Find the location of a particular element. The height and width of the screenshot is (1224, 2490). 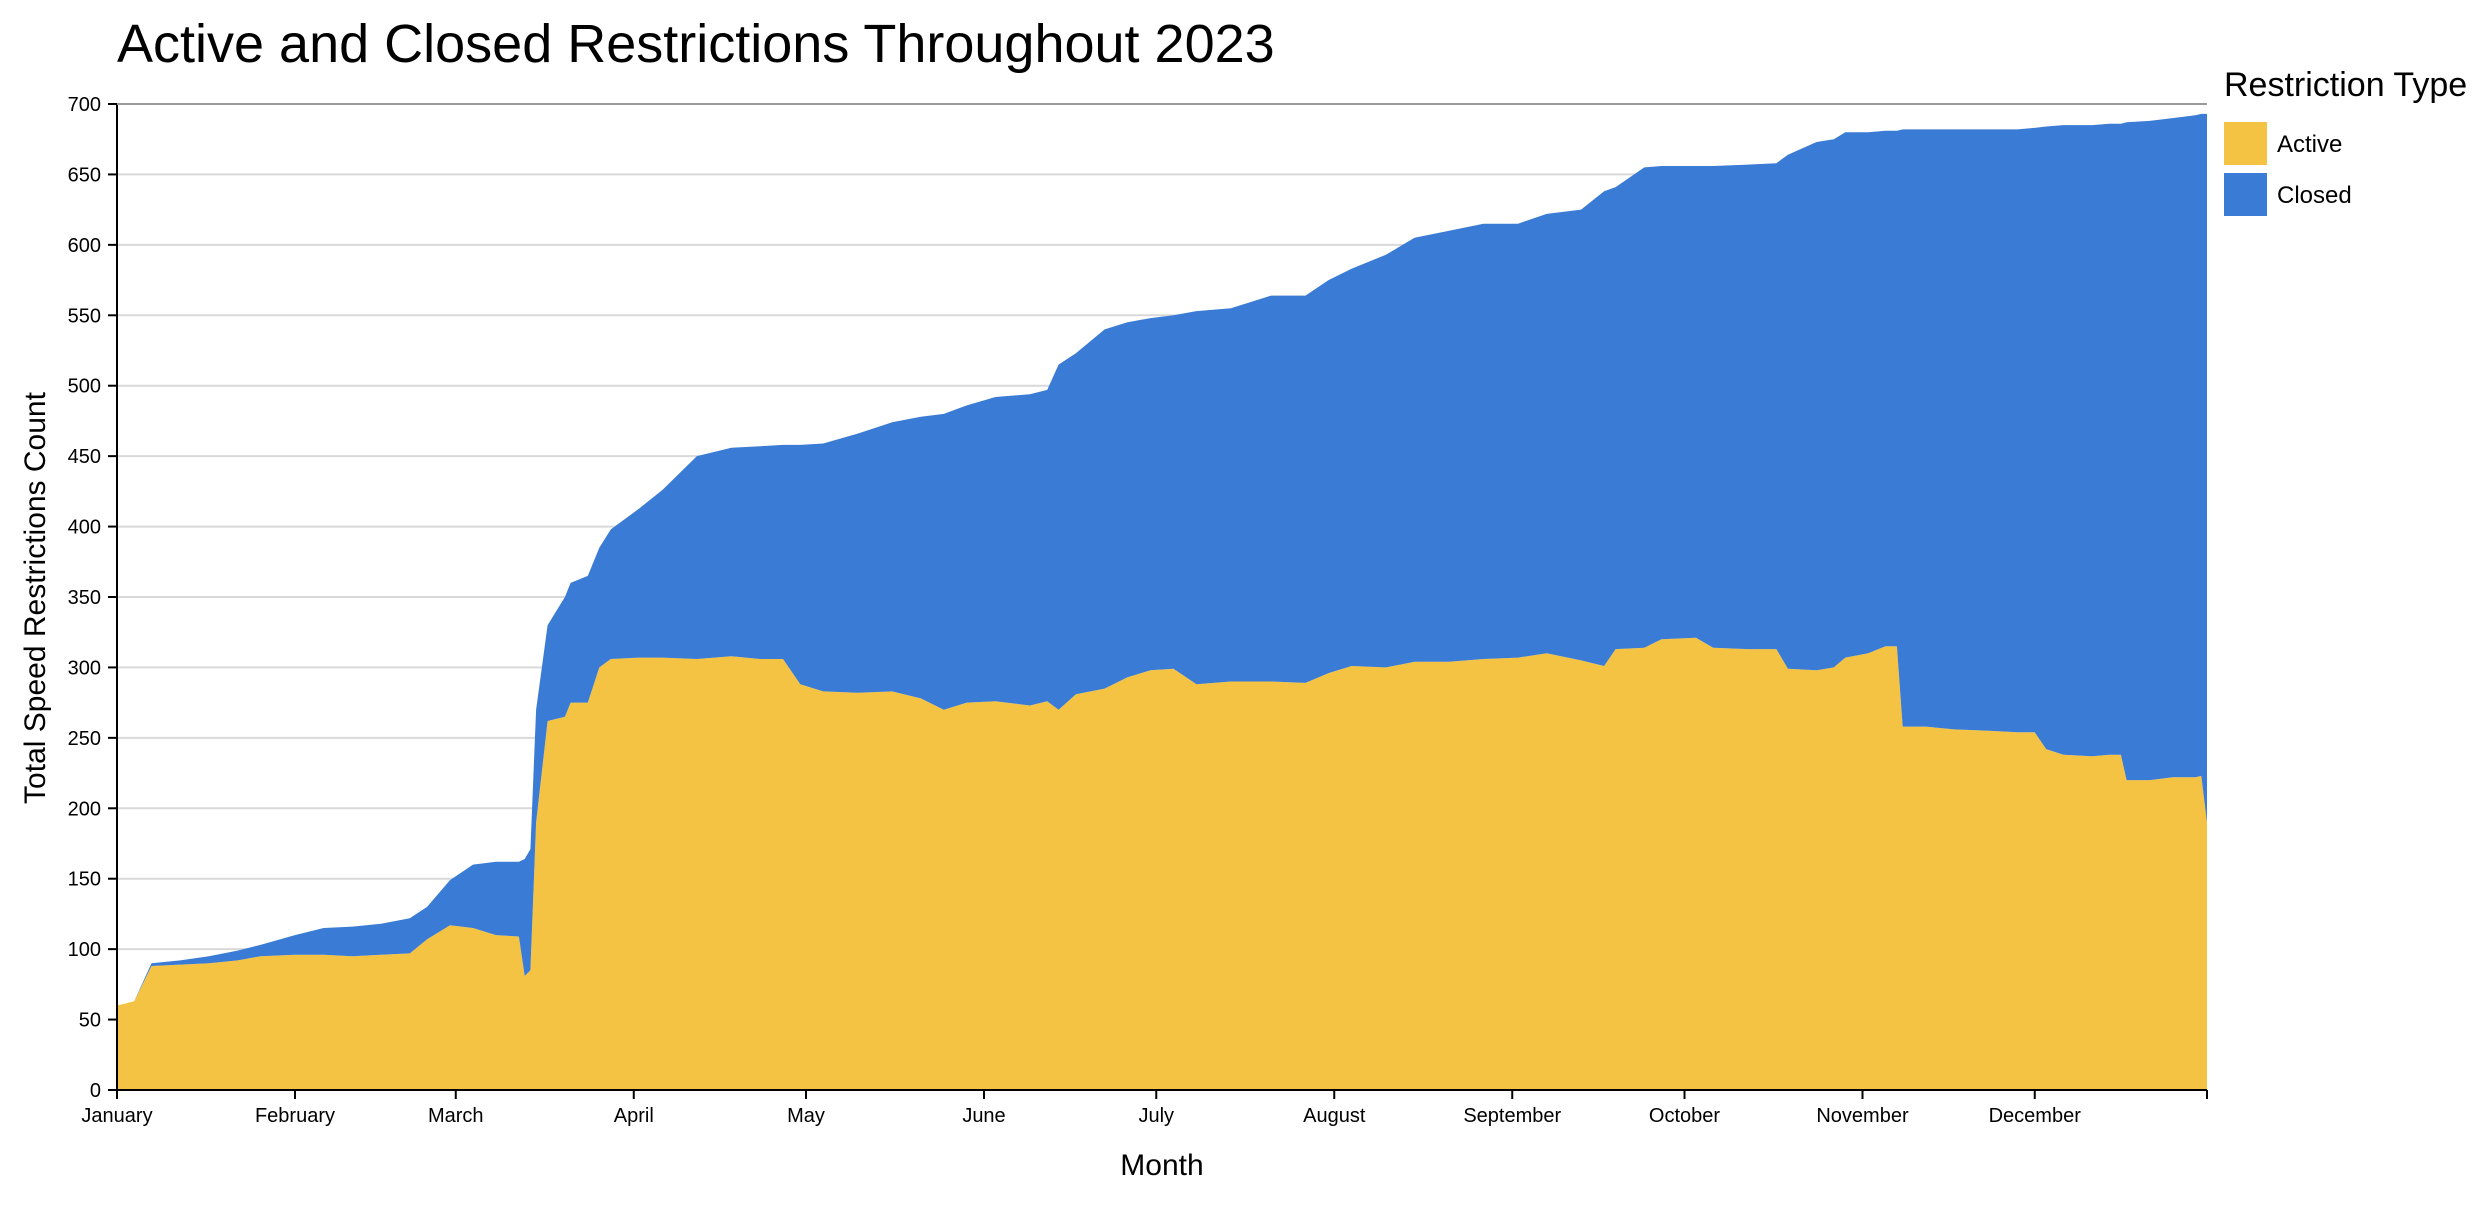

y-tick-label: 400 is located at coordinates (84, 528).